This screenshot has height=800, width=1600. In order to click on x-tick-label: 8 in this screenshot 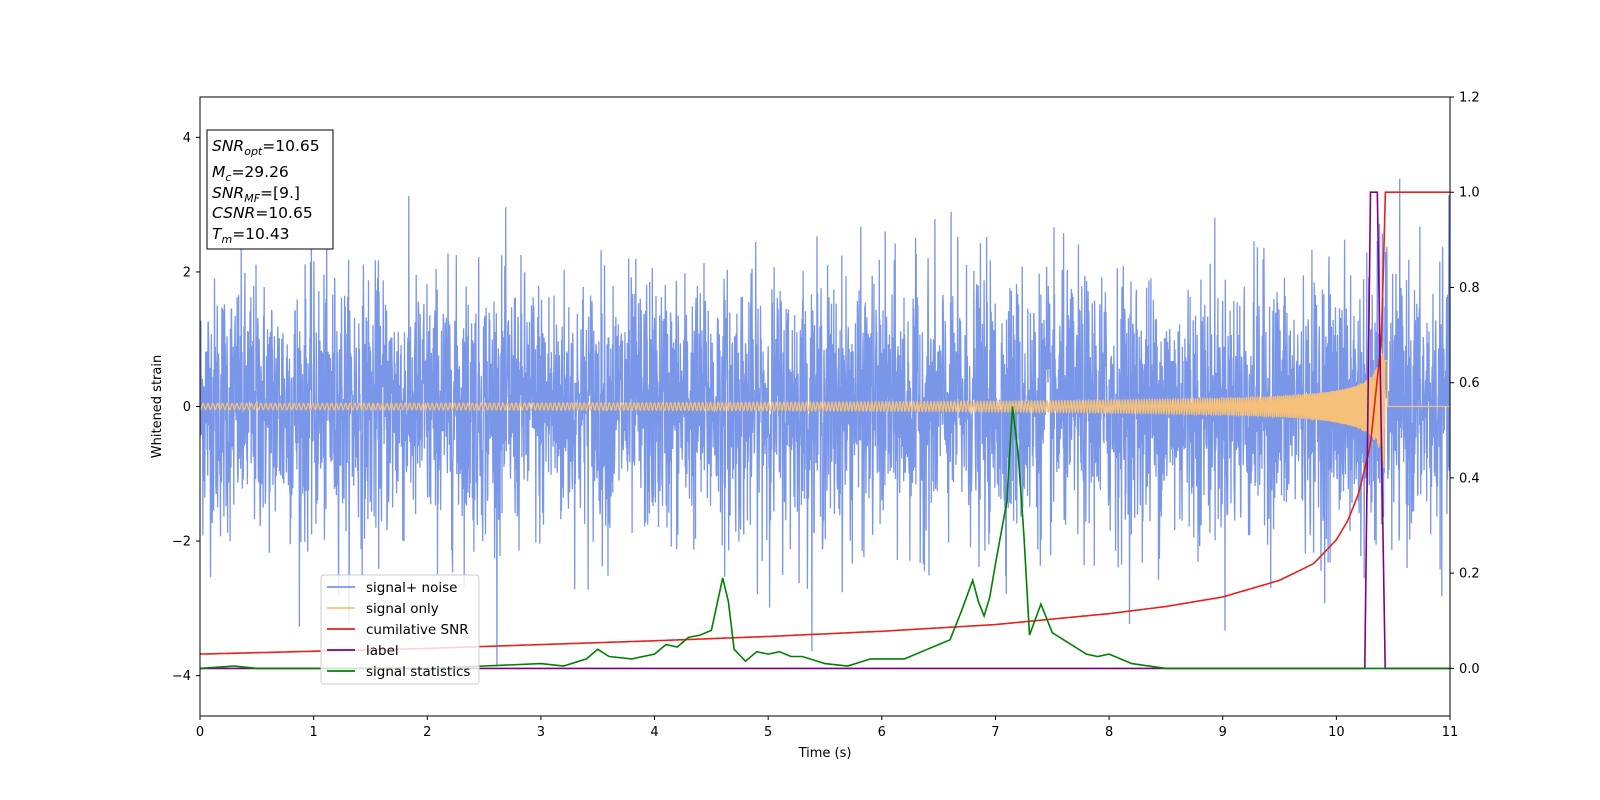, I will do `click(1109, 732)`.